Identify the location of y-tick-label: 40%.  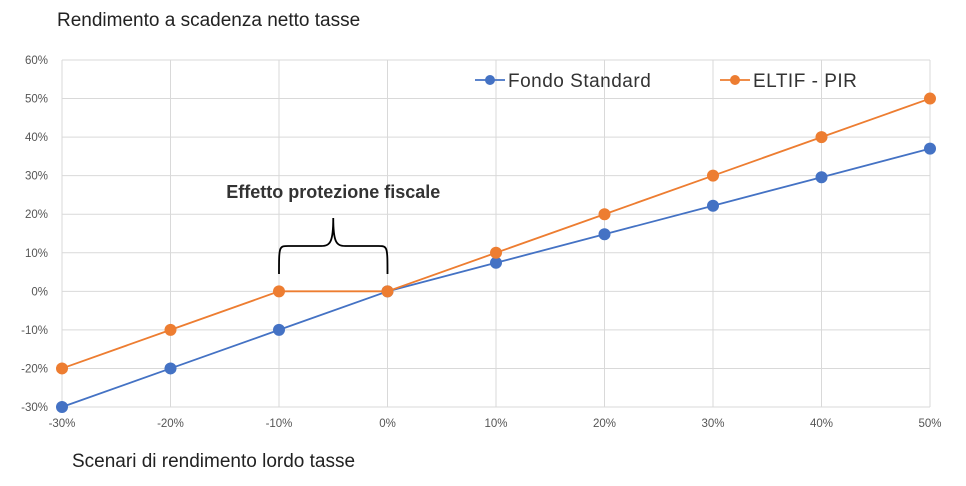
(36, 138).